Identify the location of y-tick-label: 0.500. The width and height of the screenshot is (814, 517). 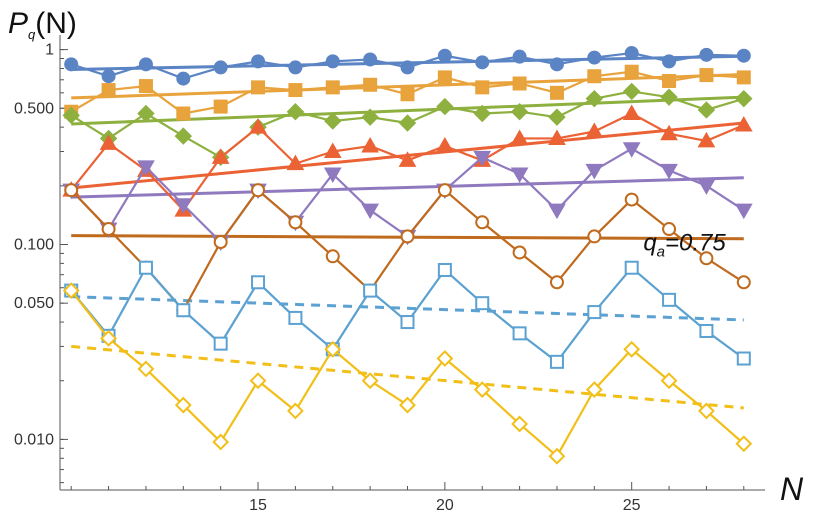
(34, 108).